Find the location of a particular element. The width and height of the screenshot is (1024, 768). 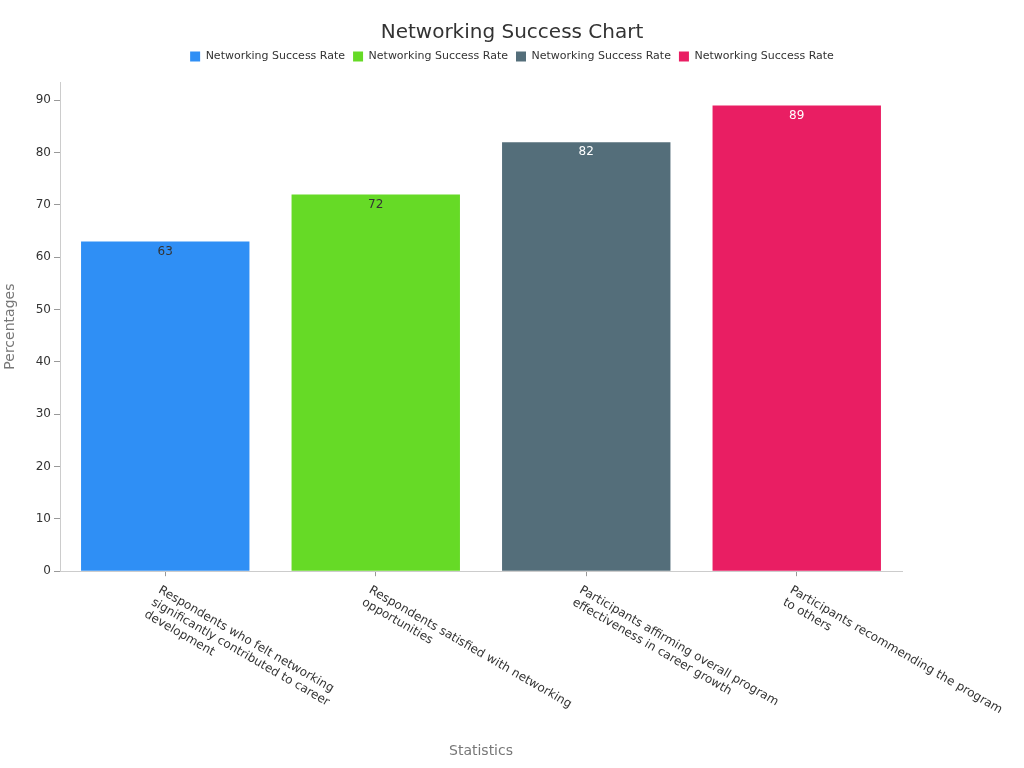

y-tick-label: 60 is located at coordinates (43, 256).